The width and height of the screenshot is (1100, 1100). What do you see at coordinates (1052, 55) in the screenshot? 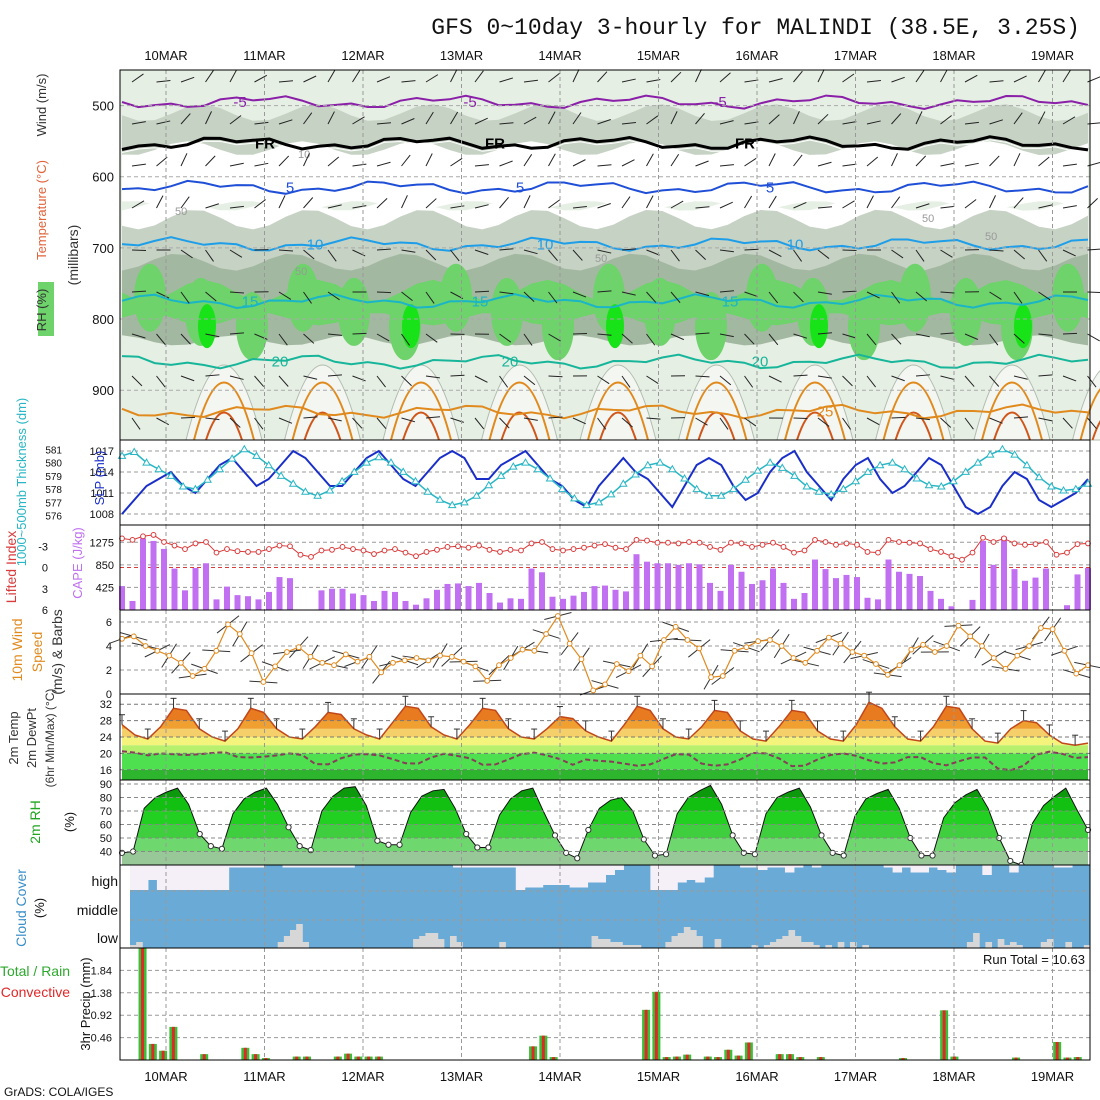
I see `date-tick-top: 19MAR` at bounding box center [1052, 55].